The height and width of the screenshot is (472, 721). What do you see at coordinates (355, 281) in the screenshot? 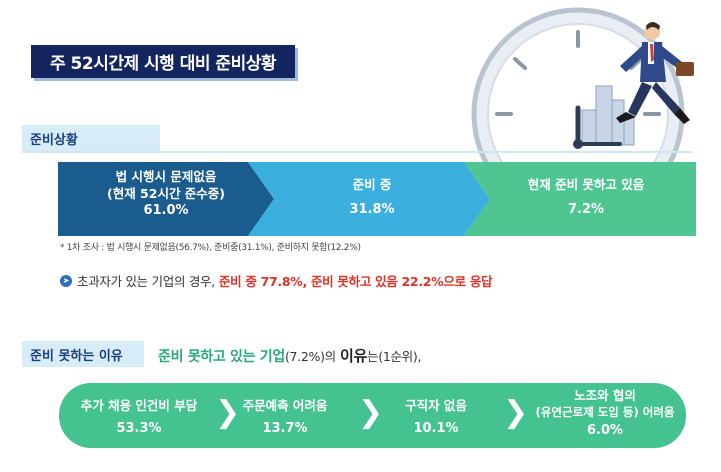
I see `summary-highlight: 준비 중 77.8%, 준비 못하고 있음 22.2%으로 응답` at bounding box center [355, 281].